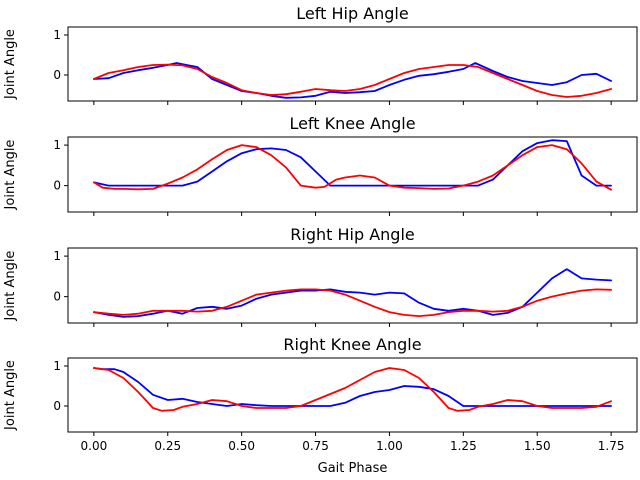 This screenshot has width=640, height=480. I want to click on y-tick-label-1-1: 1, so click(57, 145).